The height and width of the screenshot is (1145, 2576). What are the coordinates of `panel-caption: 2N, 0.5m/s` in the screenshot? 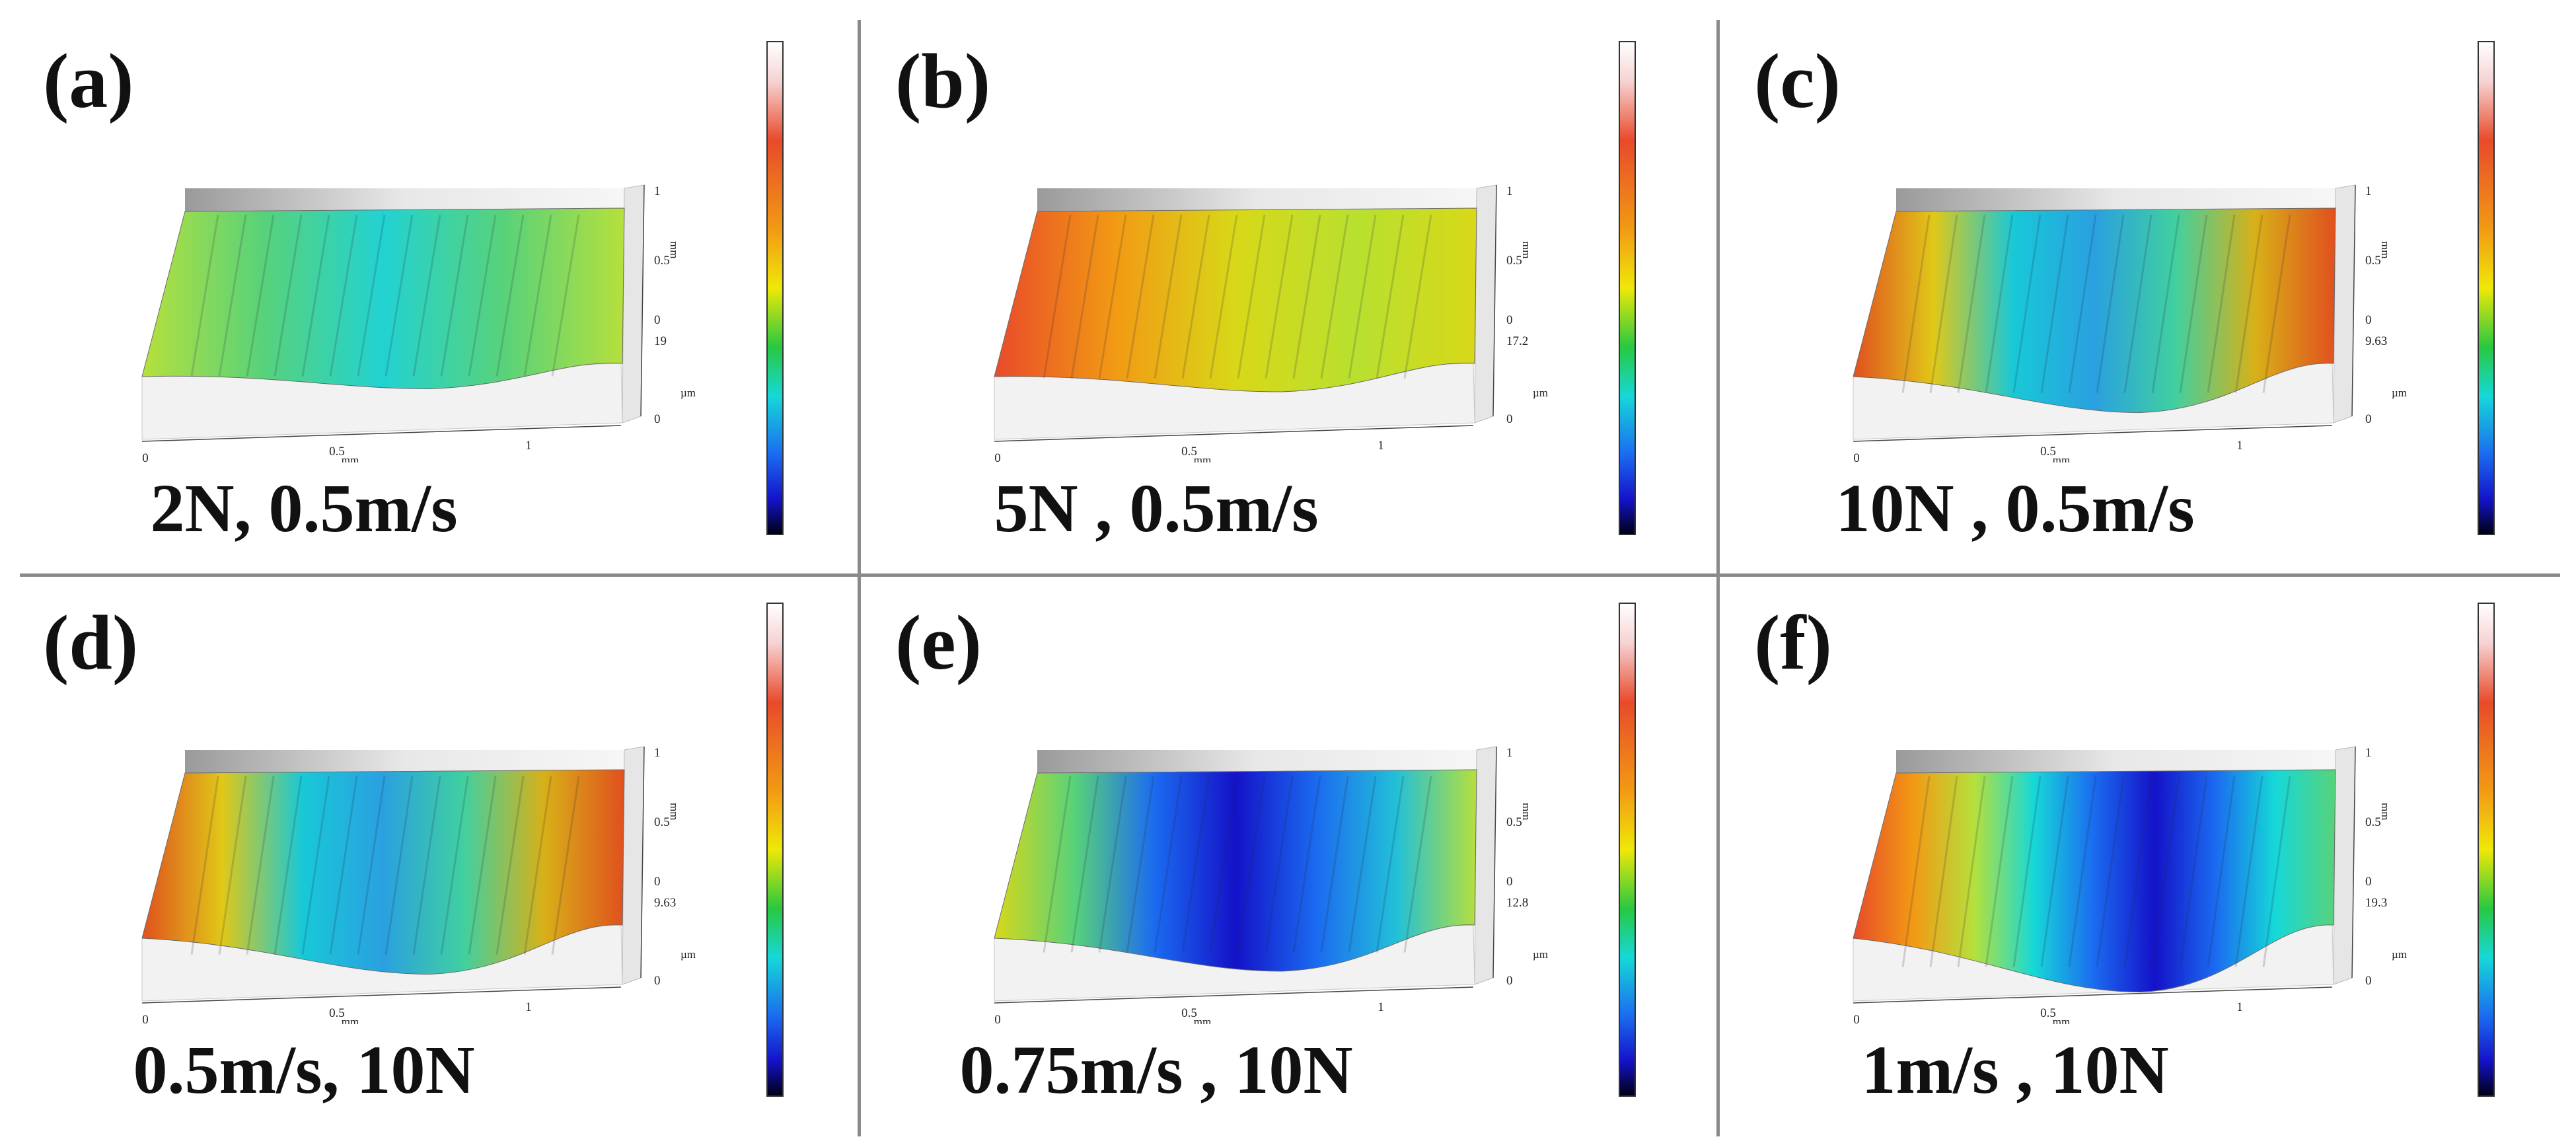 It's located at (304, 508).